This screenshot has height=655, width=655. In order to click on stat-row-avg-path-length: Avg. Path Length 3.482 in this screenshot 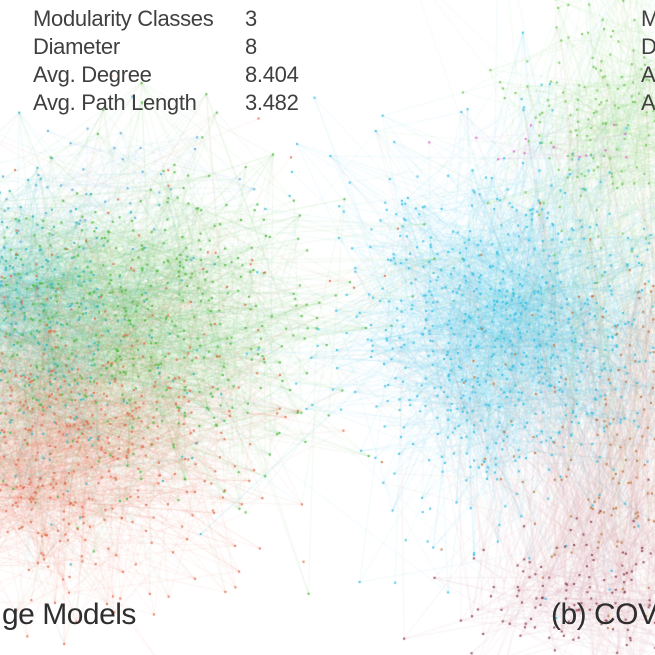, I will do `click(166, 103)`.